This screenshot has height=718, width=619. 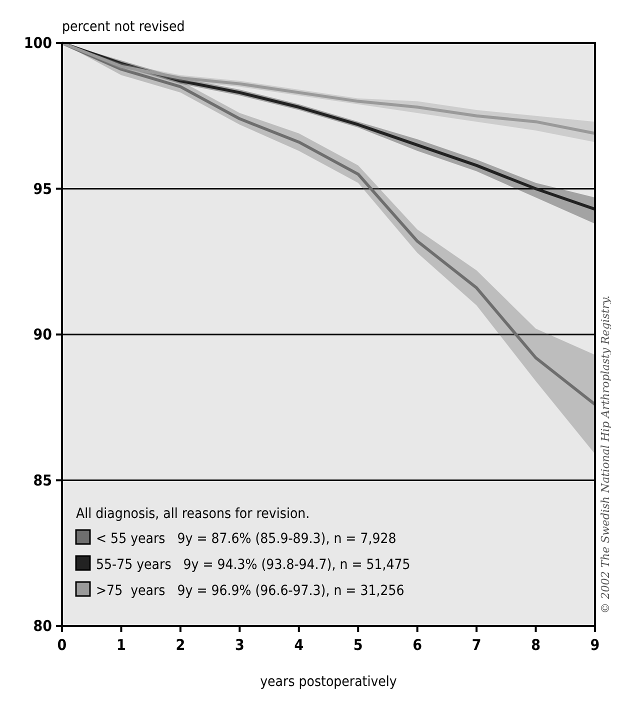 I want to click on x-tick-label: 3, so click(x=239, y=645).